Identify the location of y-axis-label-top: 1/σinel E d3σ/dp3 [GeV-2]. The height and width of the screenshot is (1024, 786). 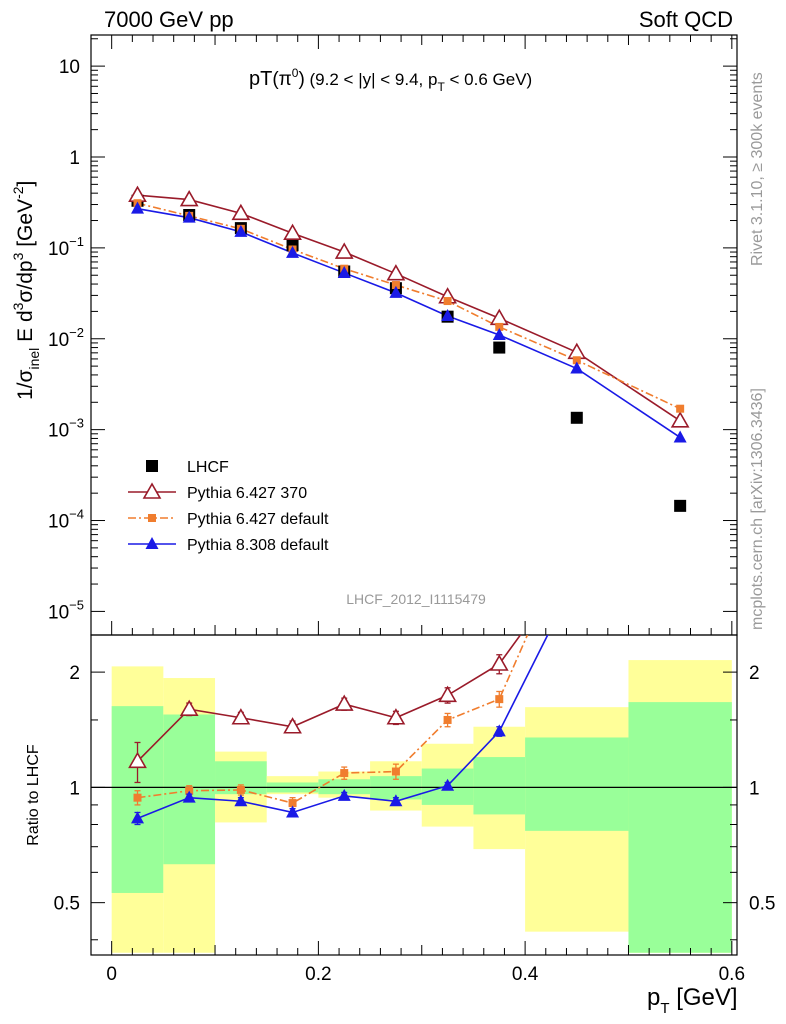
(26, 290).